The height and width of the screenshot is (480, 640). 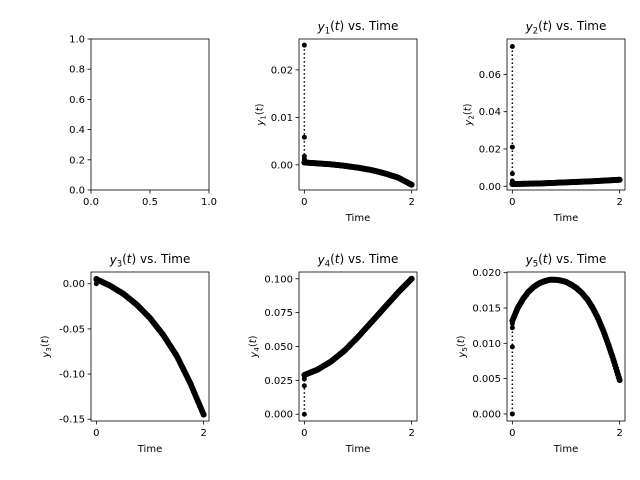 I want to click on y-axis-label: y5(t), so click(x=462, y=346).